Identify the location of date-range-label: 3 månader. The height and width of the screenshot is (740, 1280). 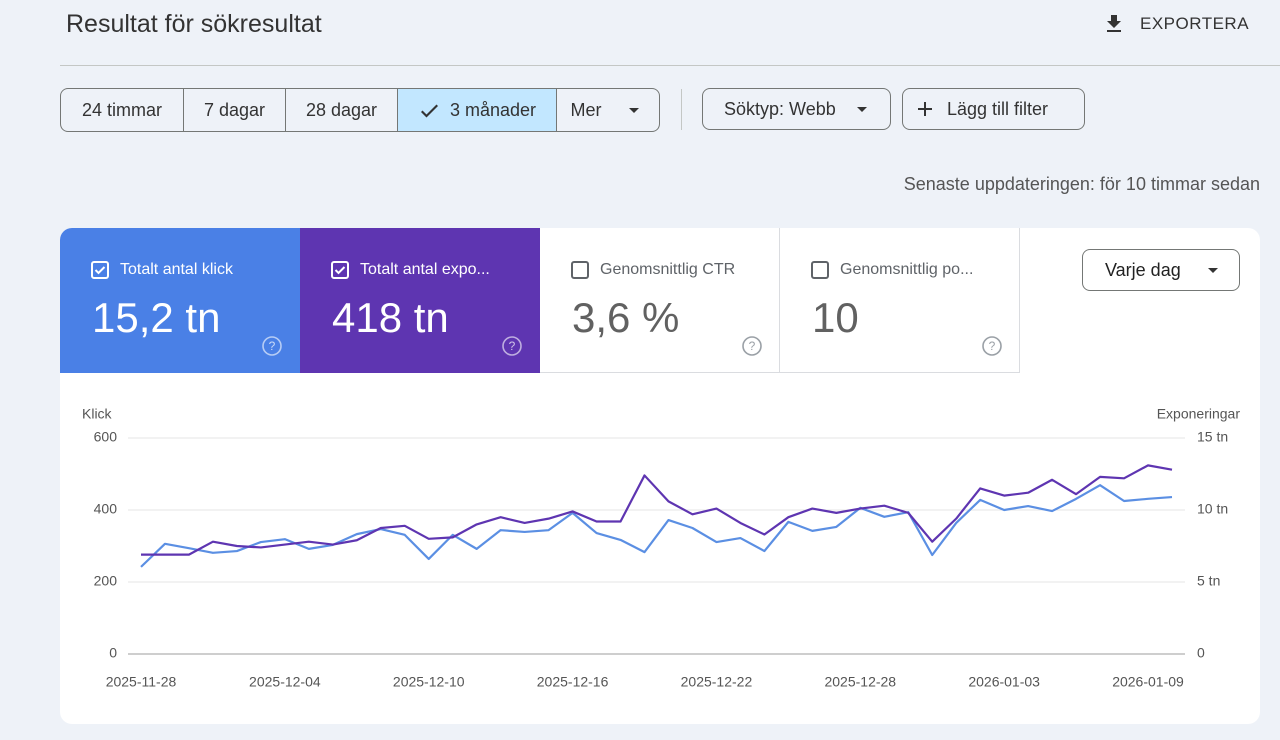
(493, 109).